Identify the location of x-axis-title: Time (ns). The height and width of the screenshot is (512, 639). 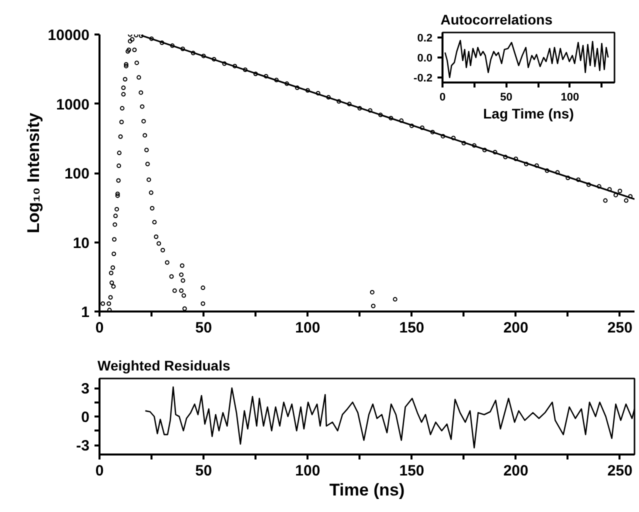
(367, 490).